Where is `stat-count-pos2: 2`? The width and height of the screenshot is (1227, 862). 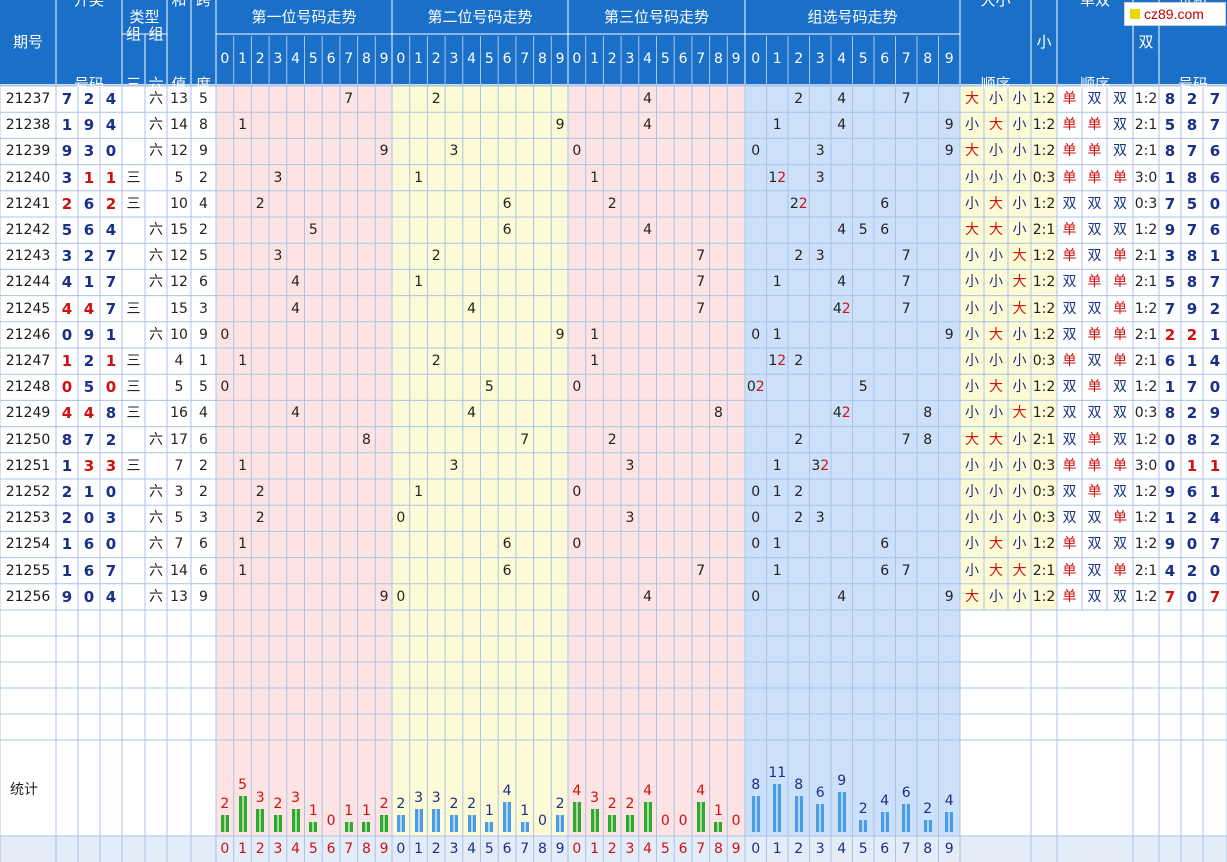 stat-count-pos2: 2 is located at coordinates (454, 804).